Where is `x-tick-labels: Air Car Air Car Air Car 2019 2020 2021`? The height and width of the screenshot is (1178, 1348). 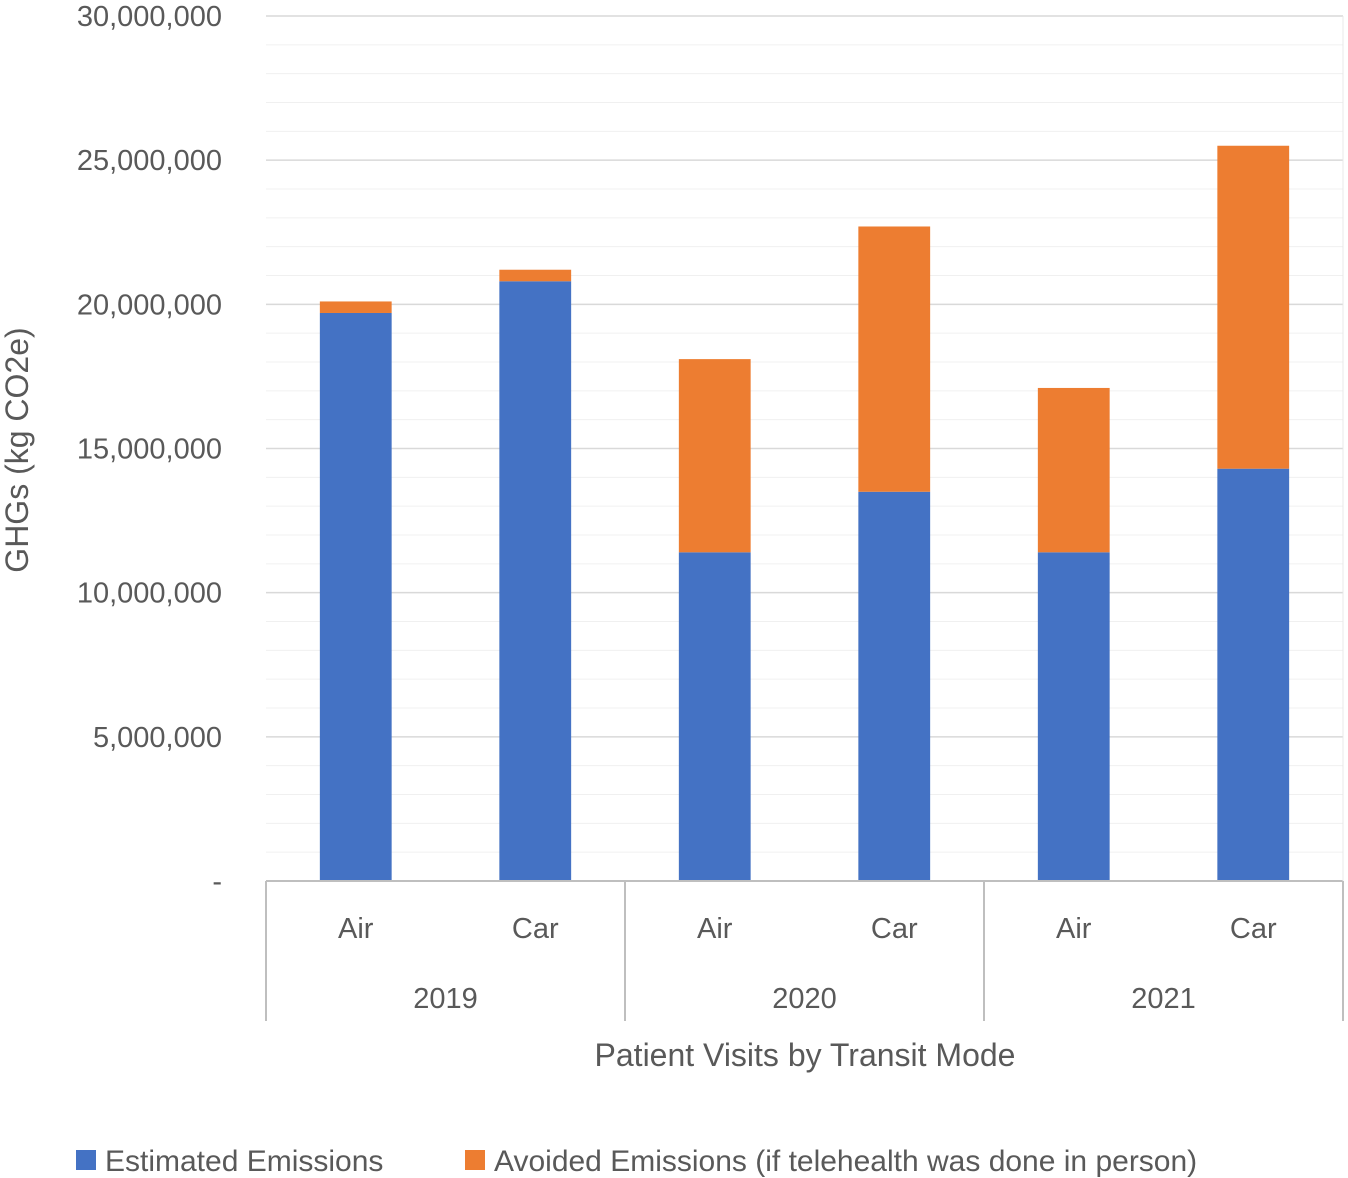 x-tick-labels: Air Car Air Car Air Car 2019 2020 2021 is located at coordinates (807, 964).